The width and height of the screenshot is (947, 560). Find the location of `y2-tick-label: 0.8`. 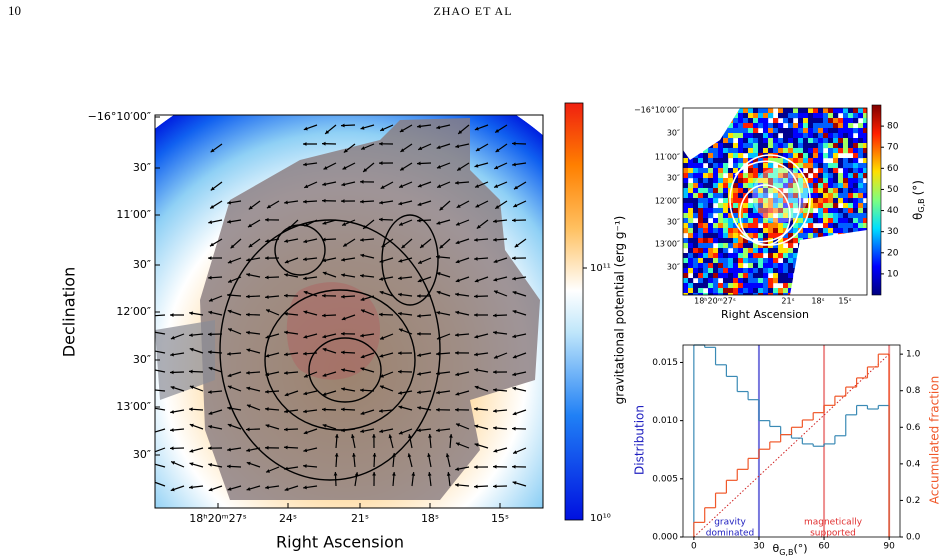

y2-tick-label: 0.8 is located at coordinates (913, 391).